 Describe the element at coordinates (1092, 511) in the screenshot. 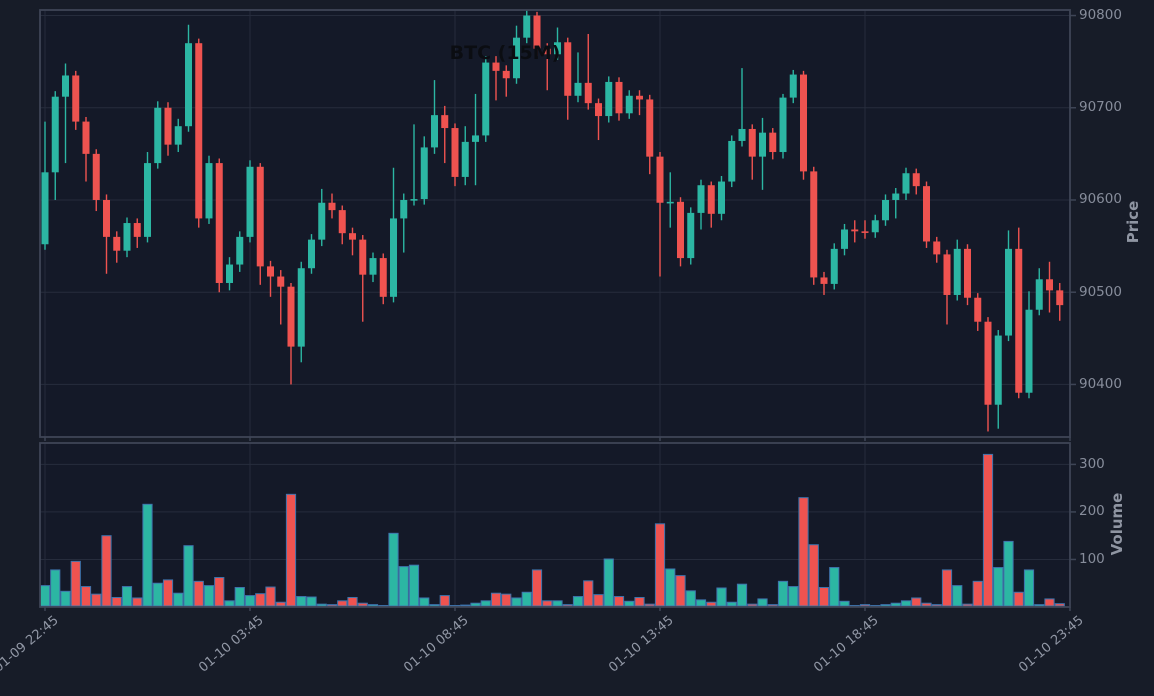

I see `volume-tick-label: 200` at that location.